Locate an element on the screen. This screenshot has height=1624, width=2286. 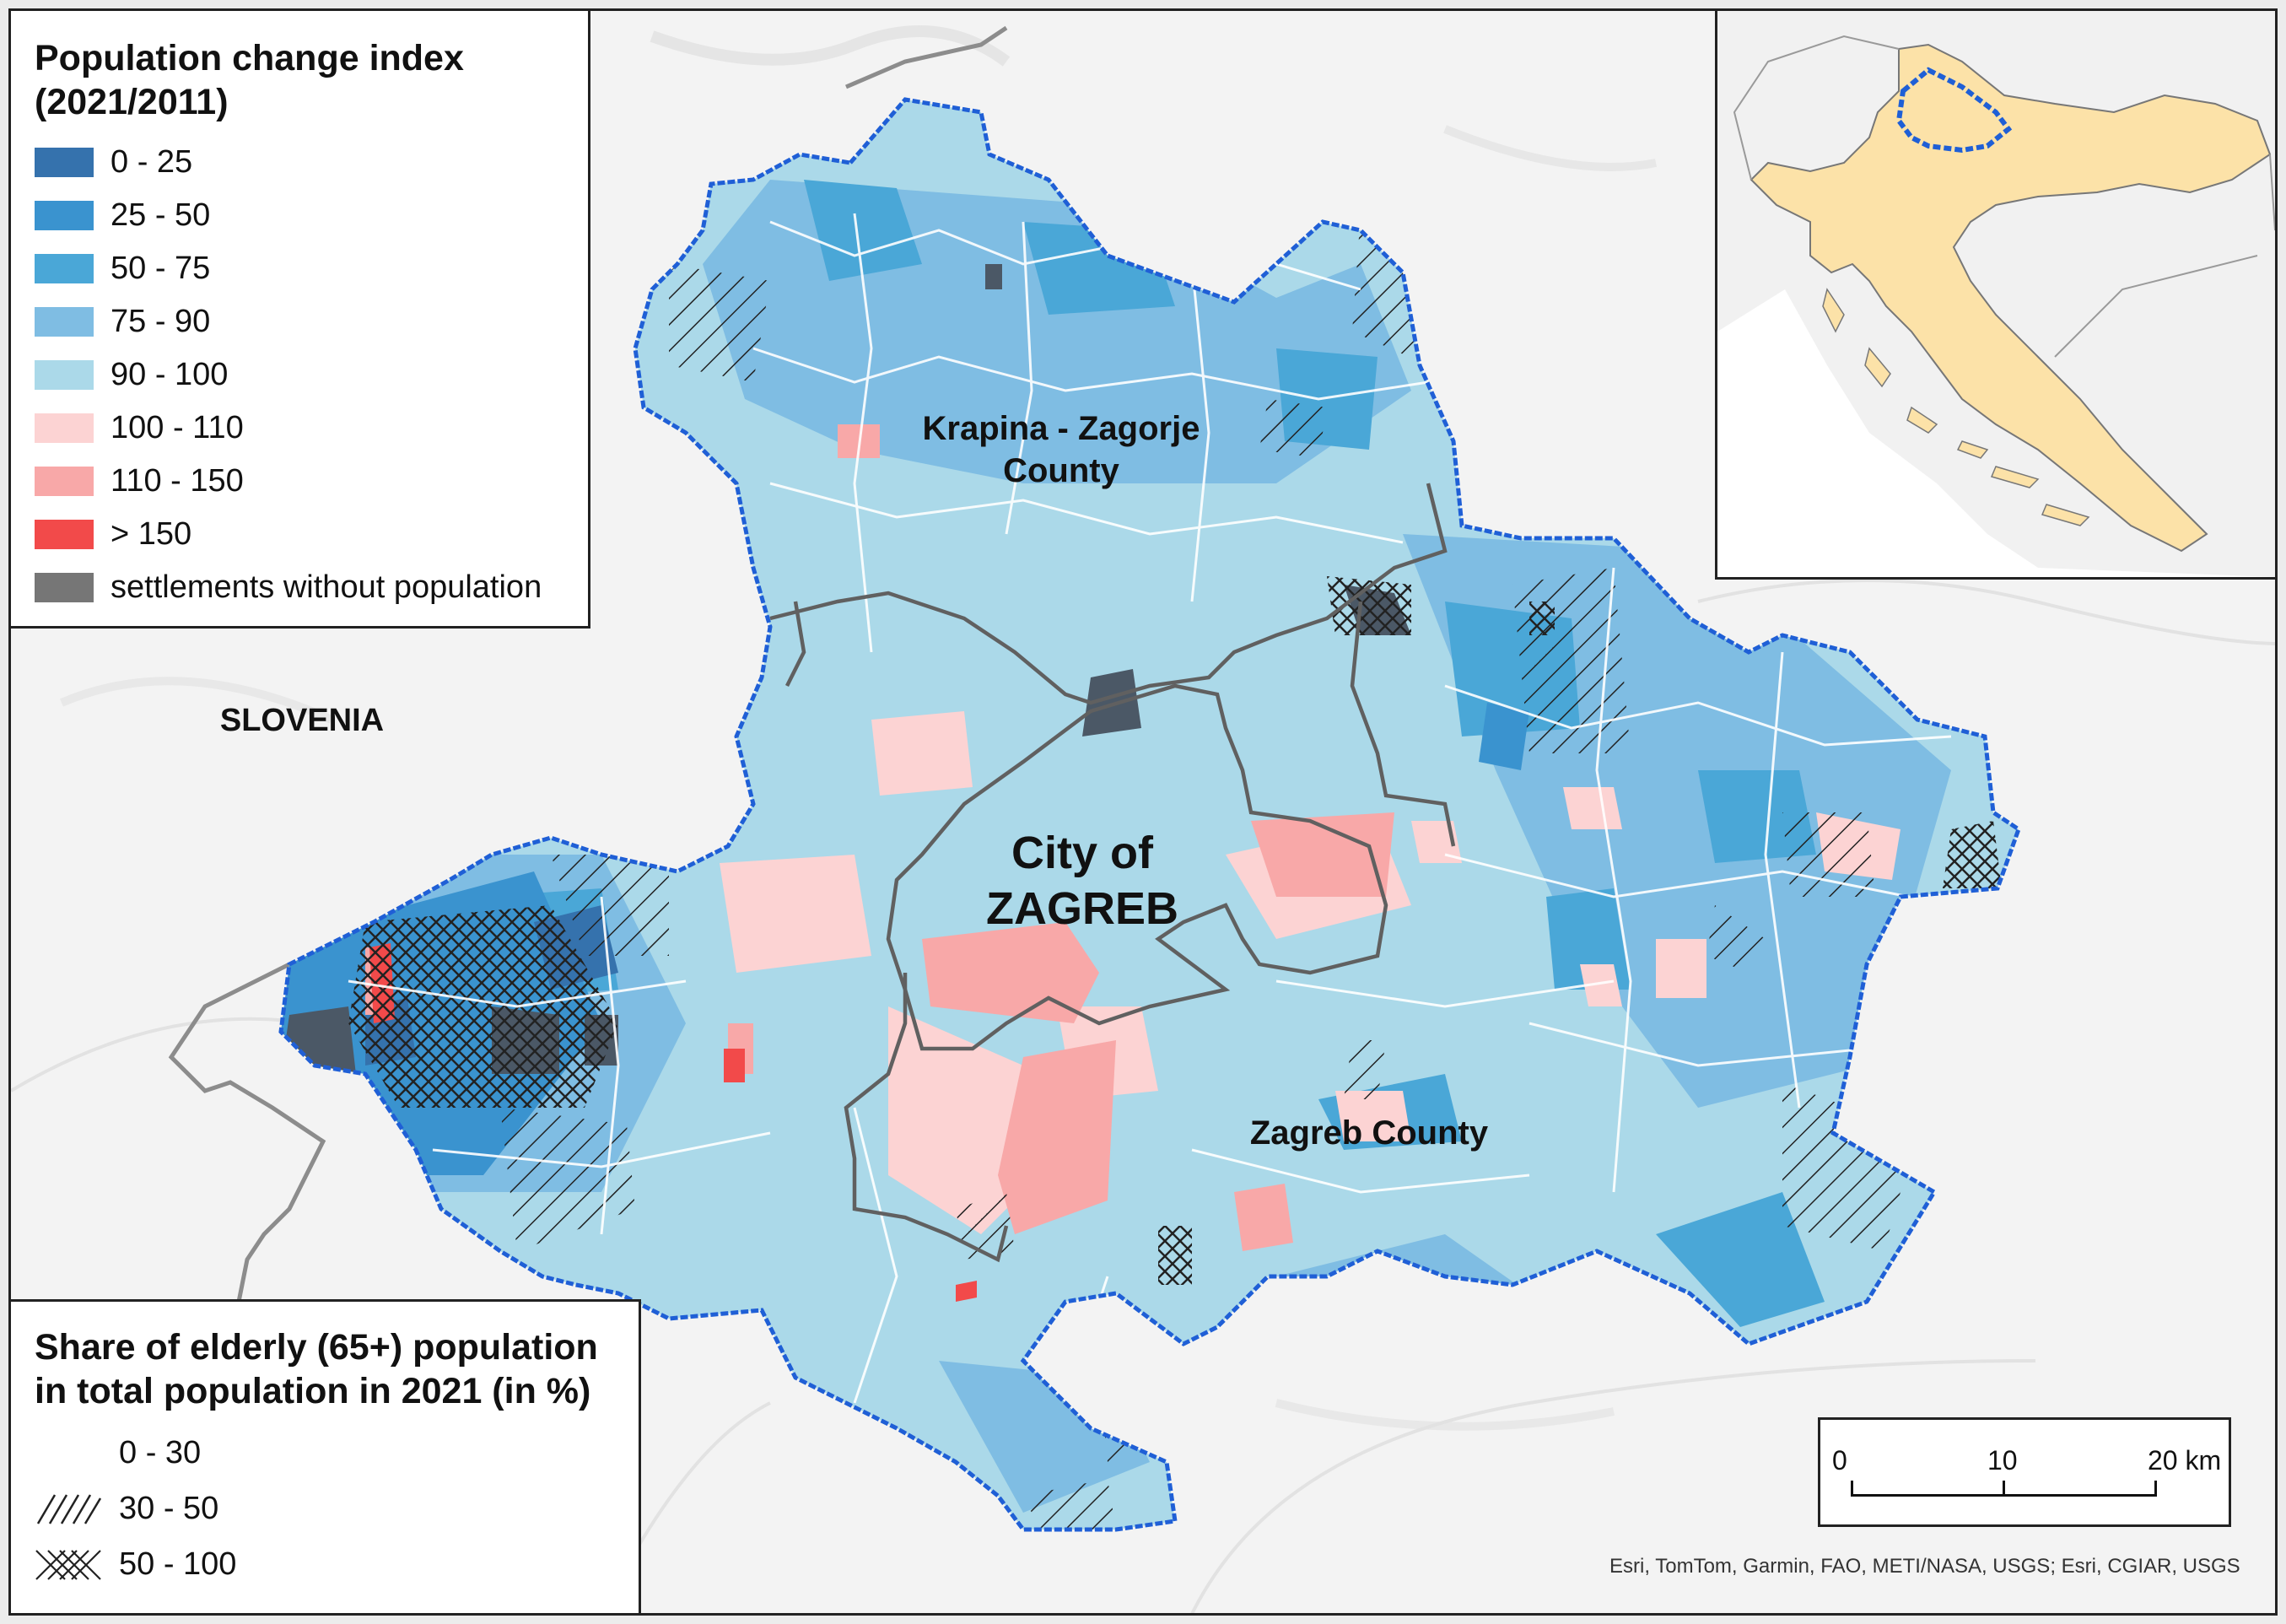
zagreb-county-label: Zagreb County is located at coordinates (1369, 1133).